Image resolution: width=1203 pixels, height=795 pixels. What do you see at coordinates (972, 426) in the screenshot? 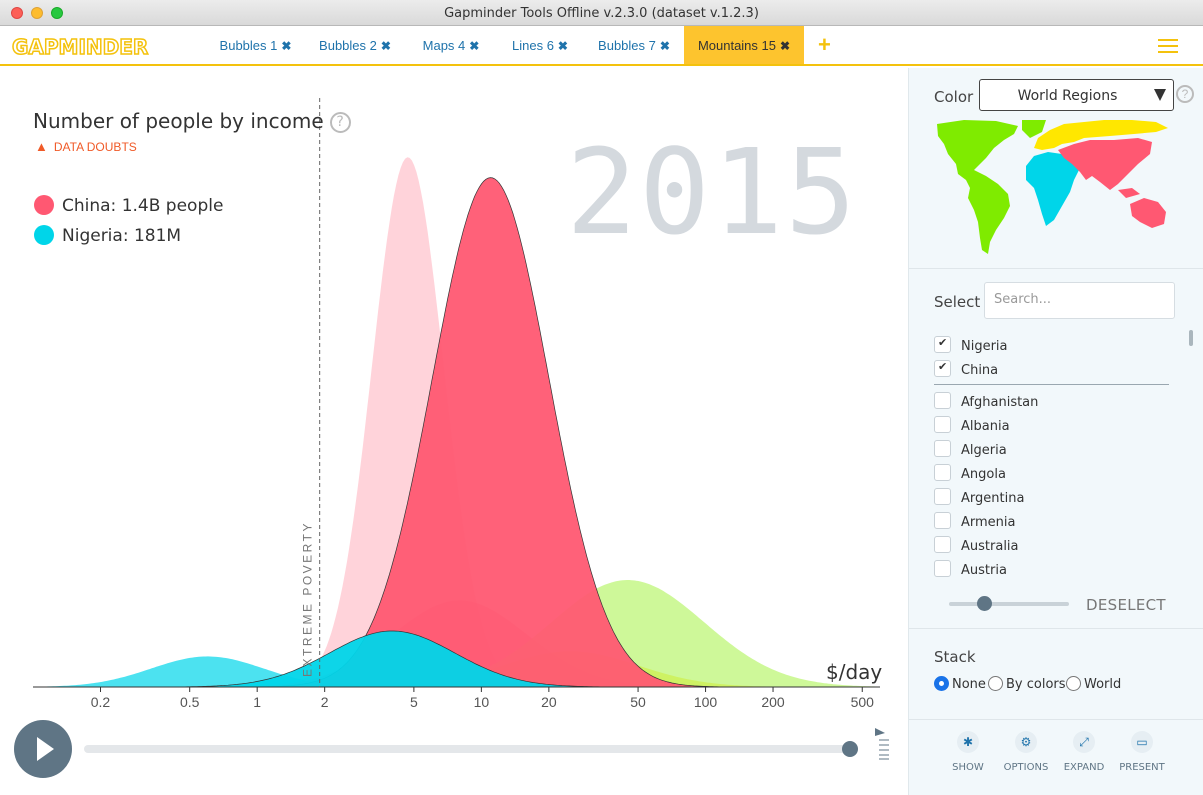
I see `country-item: Albania` at bounding box center [972, 426].